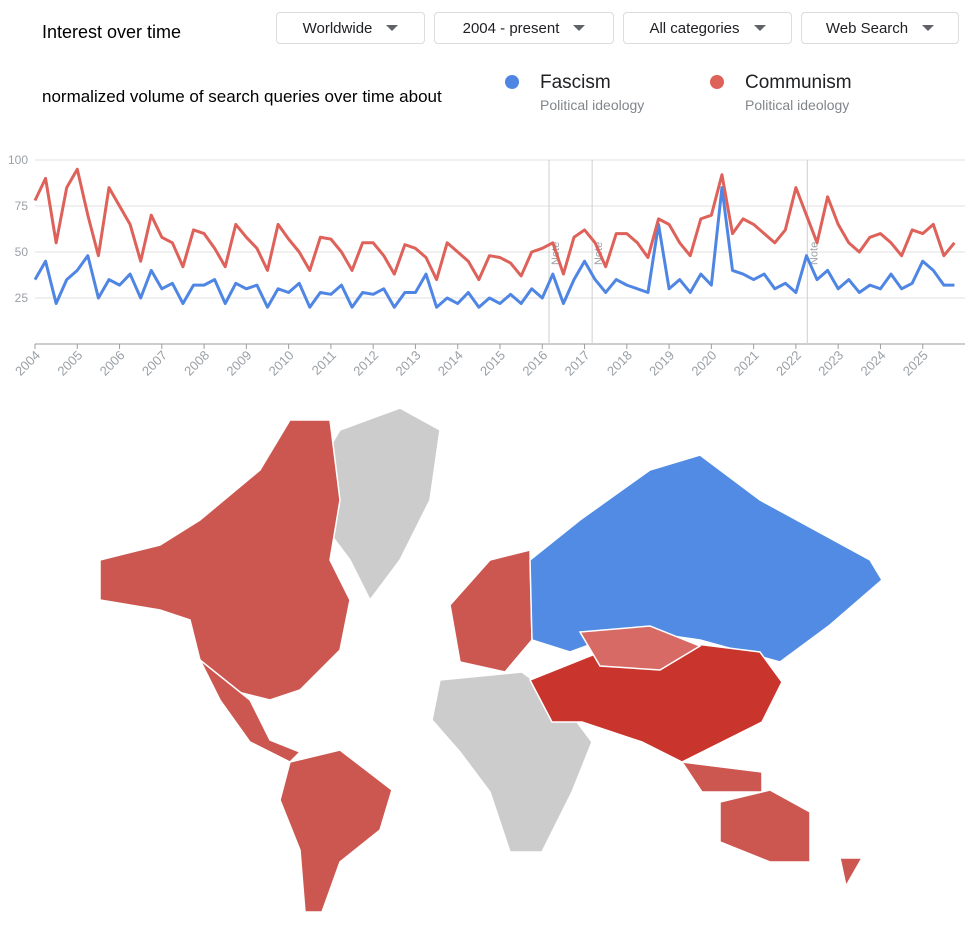  Describe the element at coordinates (450, 363) in the screenshot. I see `x-tick-label: 2014` at that location.